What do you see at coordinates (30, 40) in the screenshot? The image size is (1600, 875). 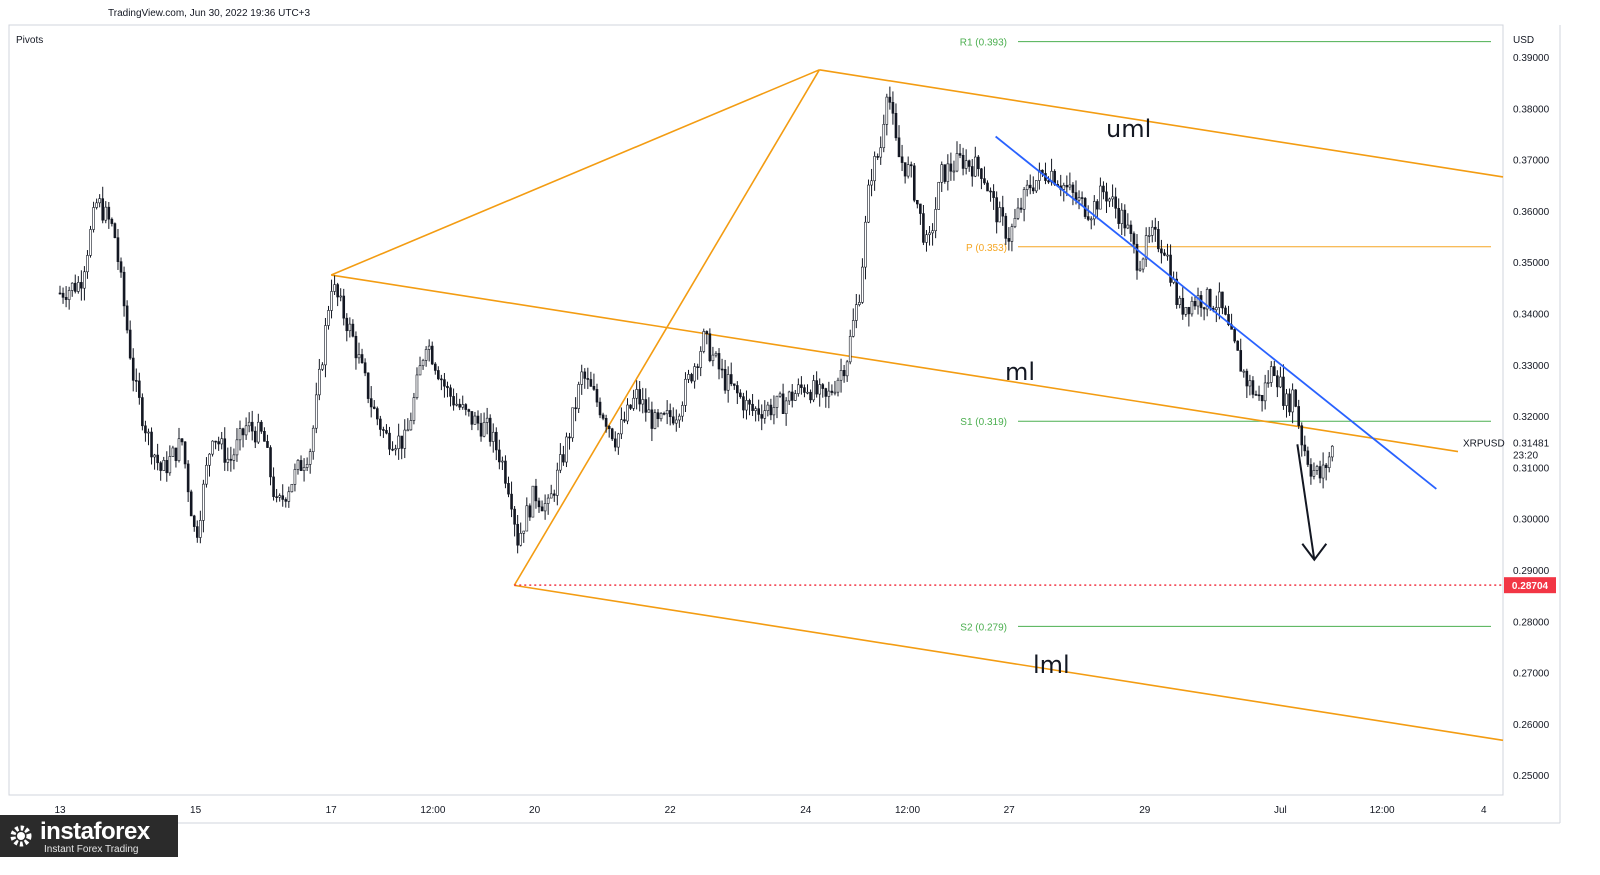 I see `indicator-label: Pivots` at bounding box center [30, 40].